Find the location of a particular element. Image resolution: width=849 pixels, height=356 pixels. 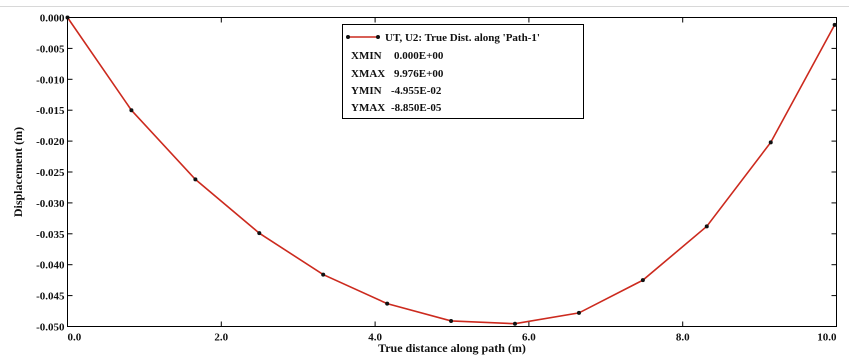

legend-xmax-label: XMAX is located at coordinates (368, 74).